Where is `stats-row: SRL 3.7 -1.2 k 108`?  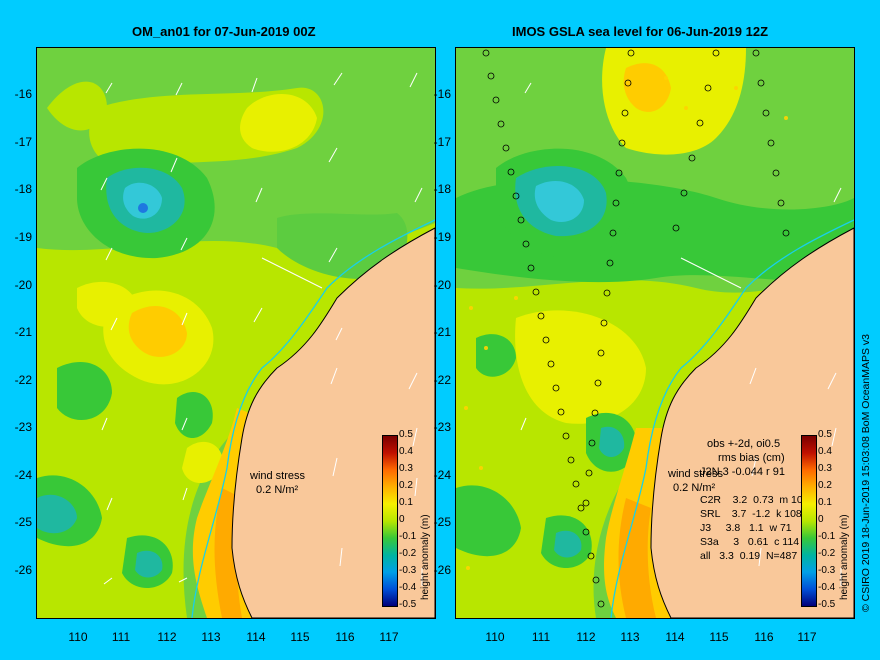 stats-row: SRL 3.7 -1.2 k 108 is located at coordinates (751, 514).